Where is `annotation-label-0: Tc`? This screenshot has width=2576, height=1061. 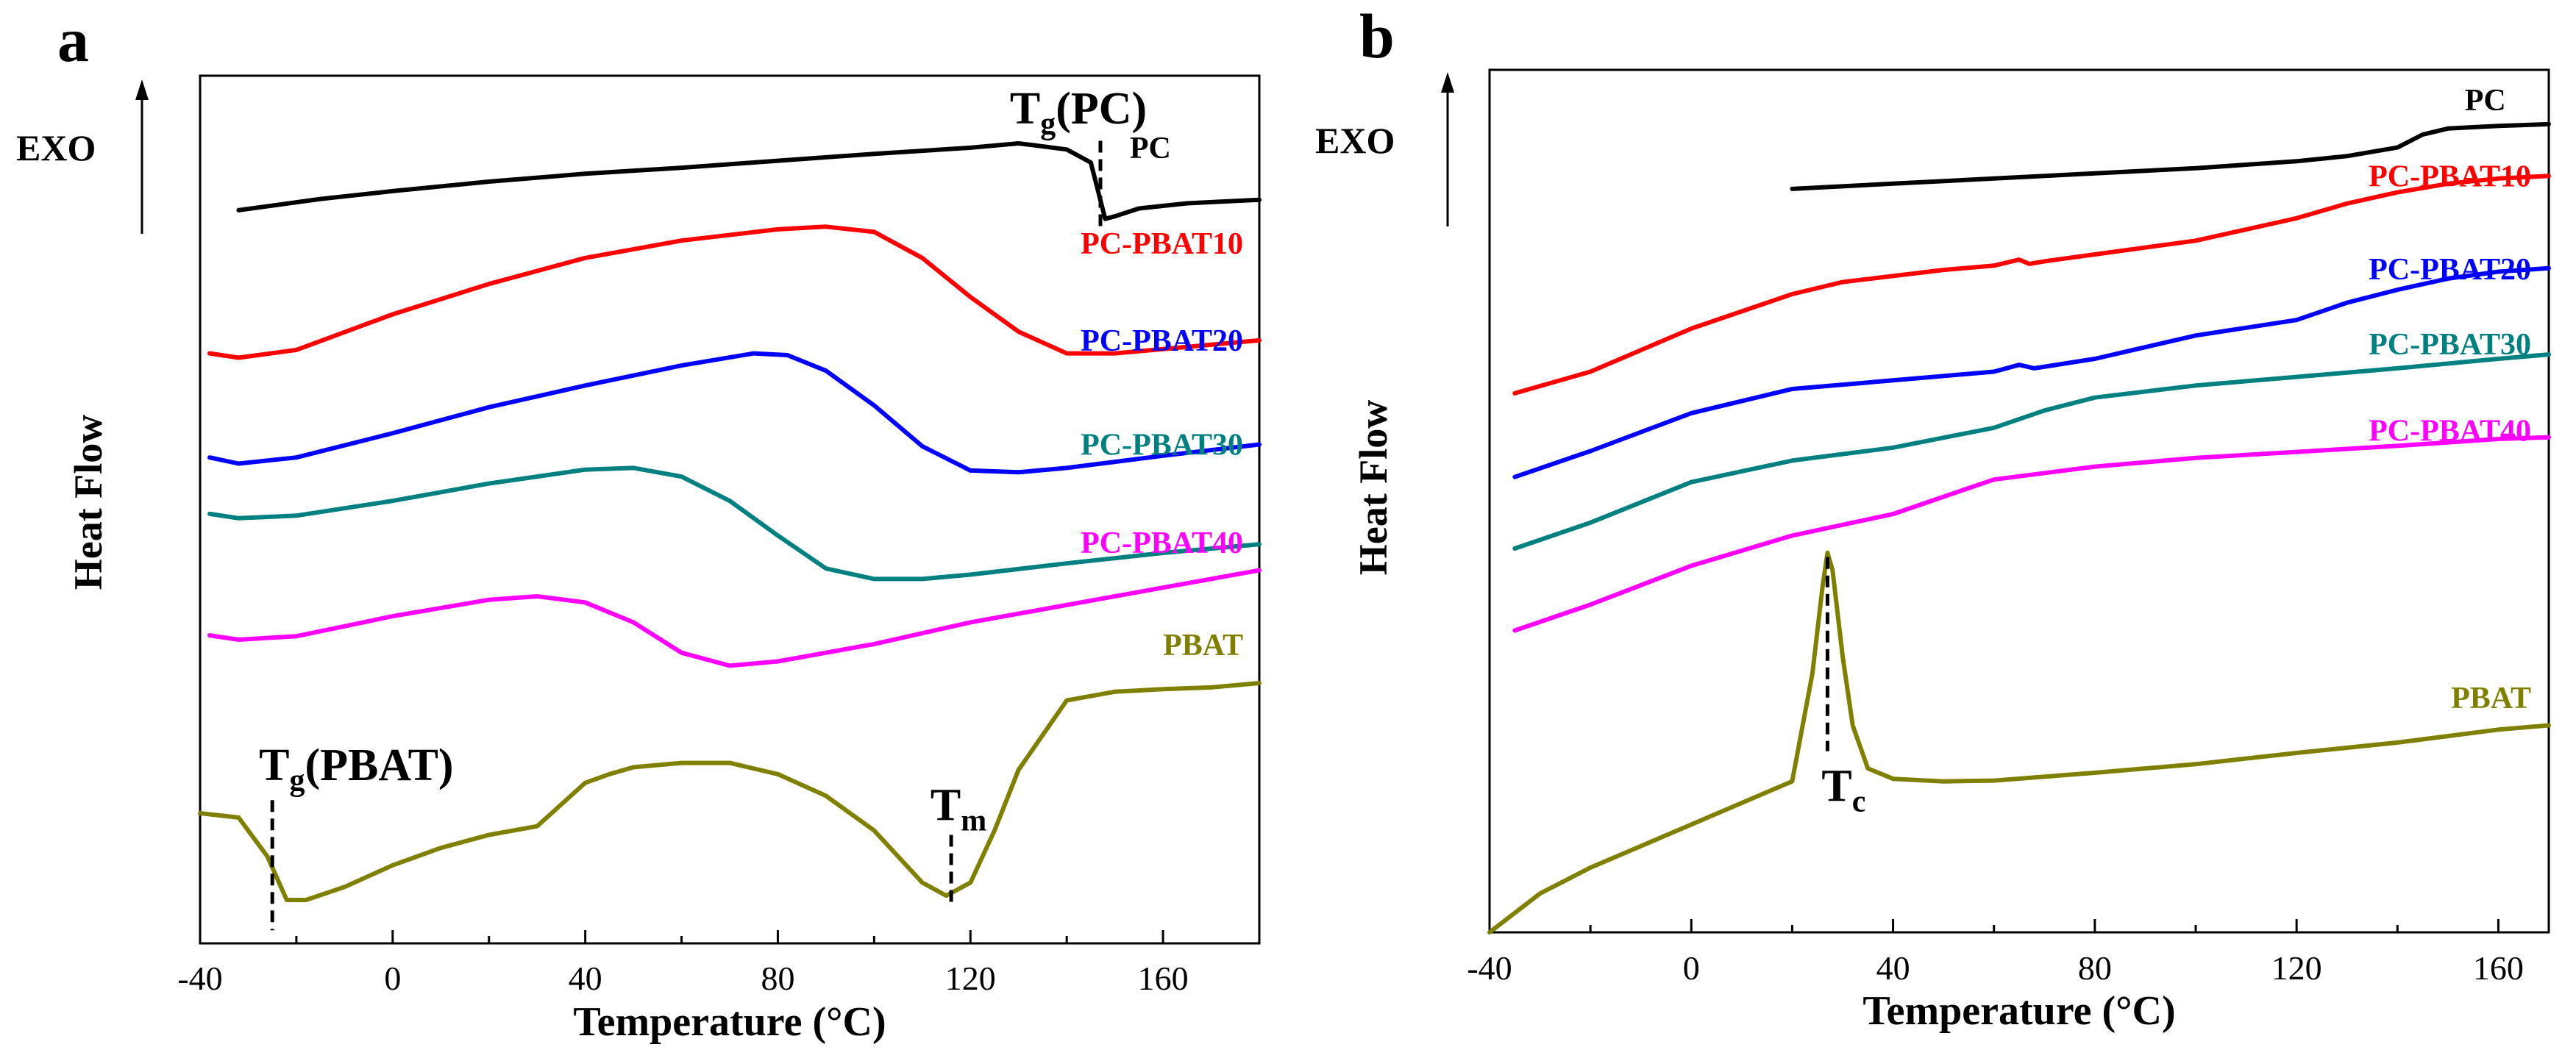
annotation-label-0: Tc is located at coordinates (1843, 790).